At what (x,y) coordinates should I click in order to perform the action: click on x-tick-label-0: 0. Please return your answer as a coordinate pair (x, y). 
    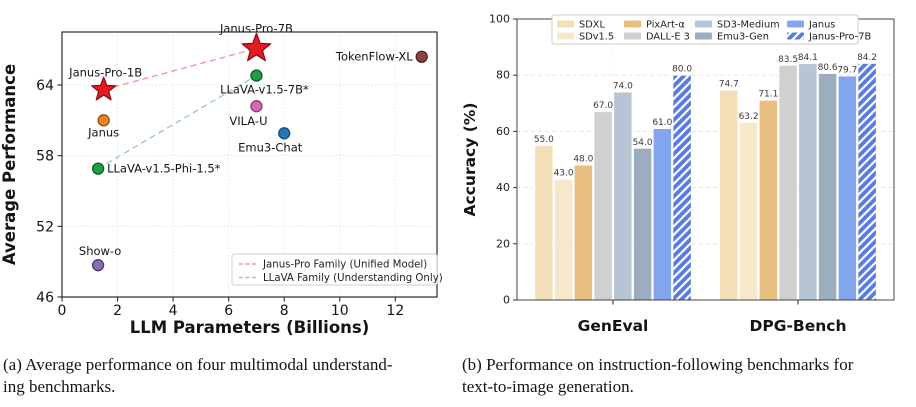
    Looking at the image, I should click on (62, 311).